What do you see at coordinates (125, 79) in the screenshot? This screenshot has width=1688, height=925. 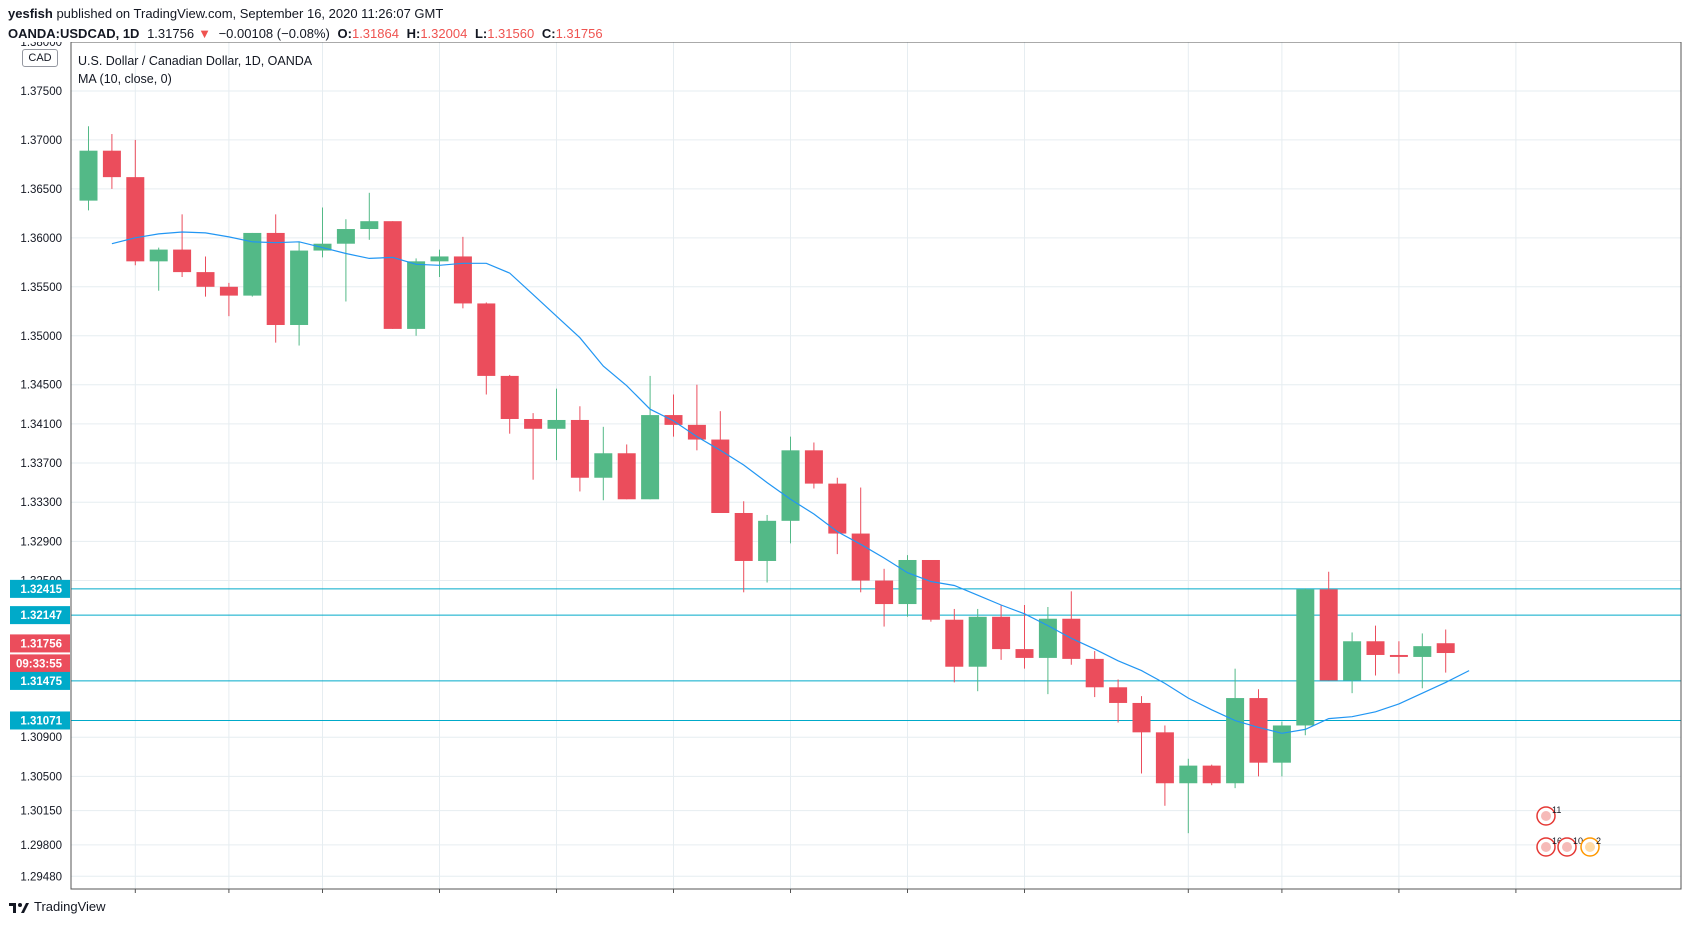 I see `legend-indicator: MA (10, close, 0)` at bounding box center [125, 79].